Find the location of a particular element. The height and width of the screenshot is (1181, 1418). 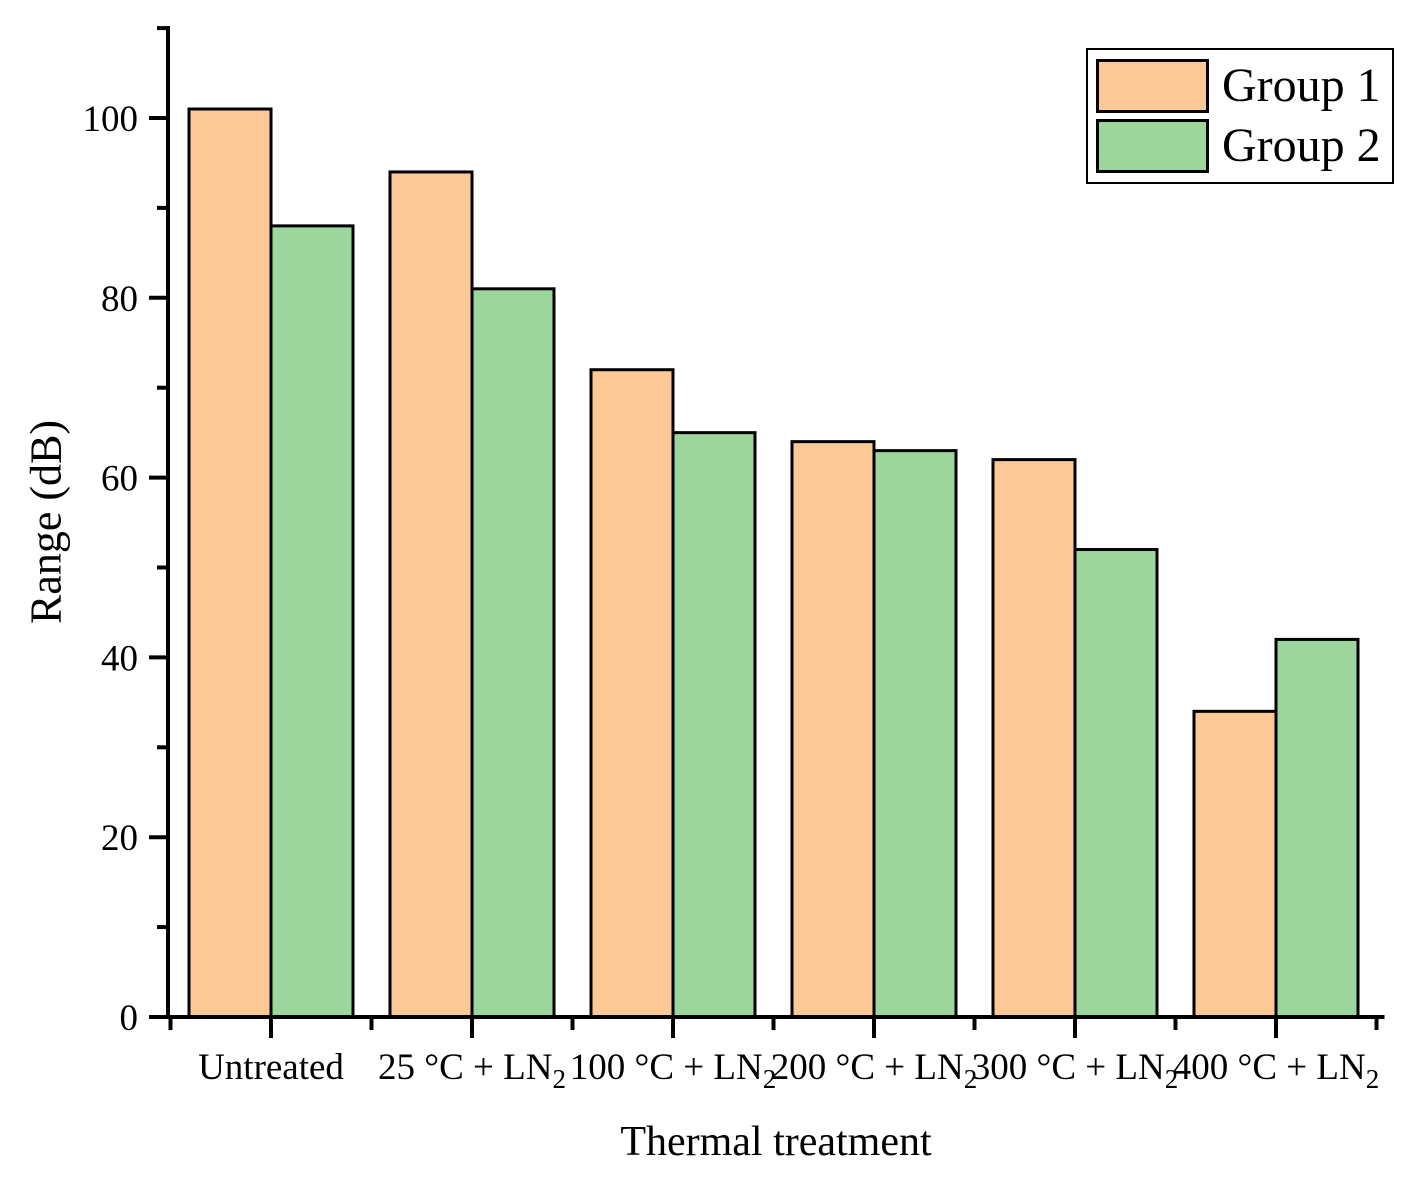

legend-label-group-1: Group 1 is located at coordinates (1301, 85).